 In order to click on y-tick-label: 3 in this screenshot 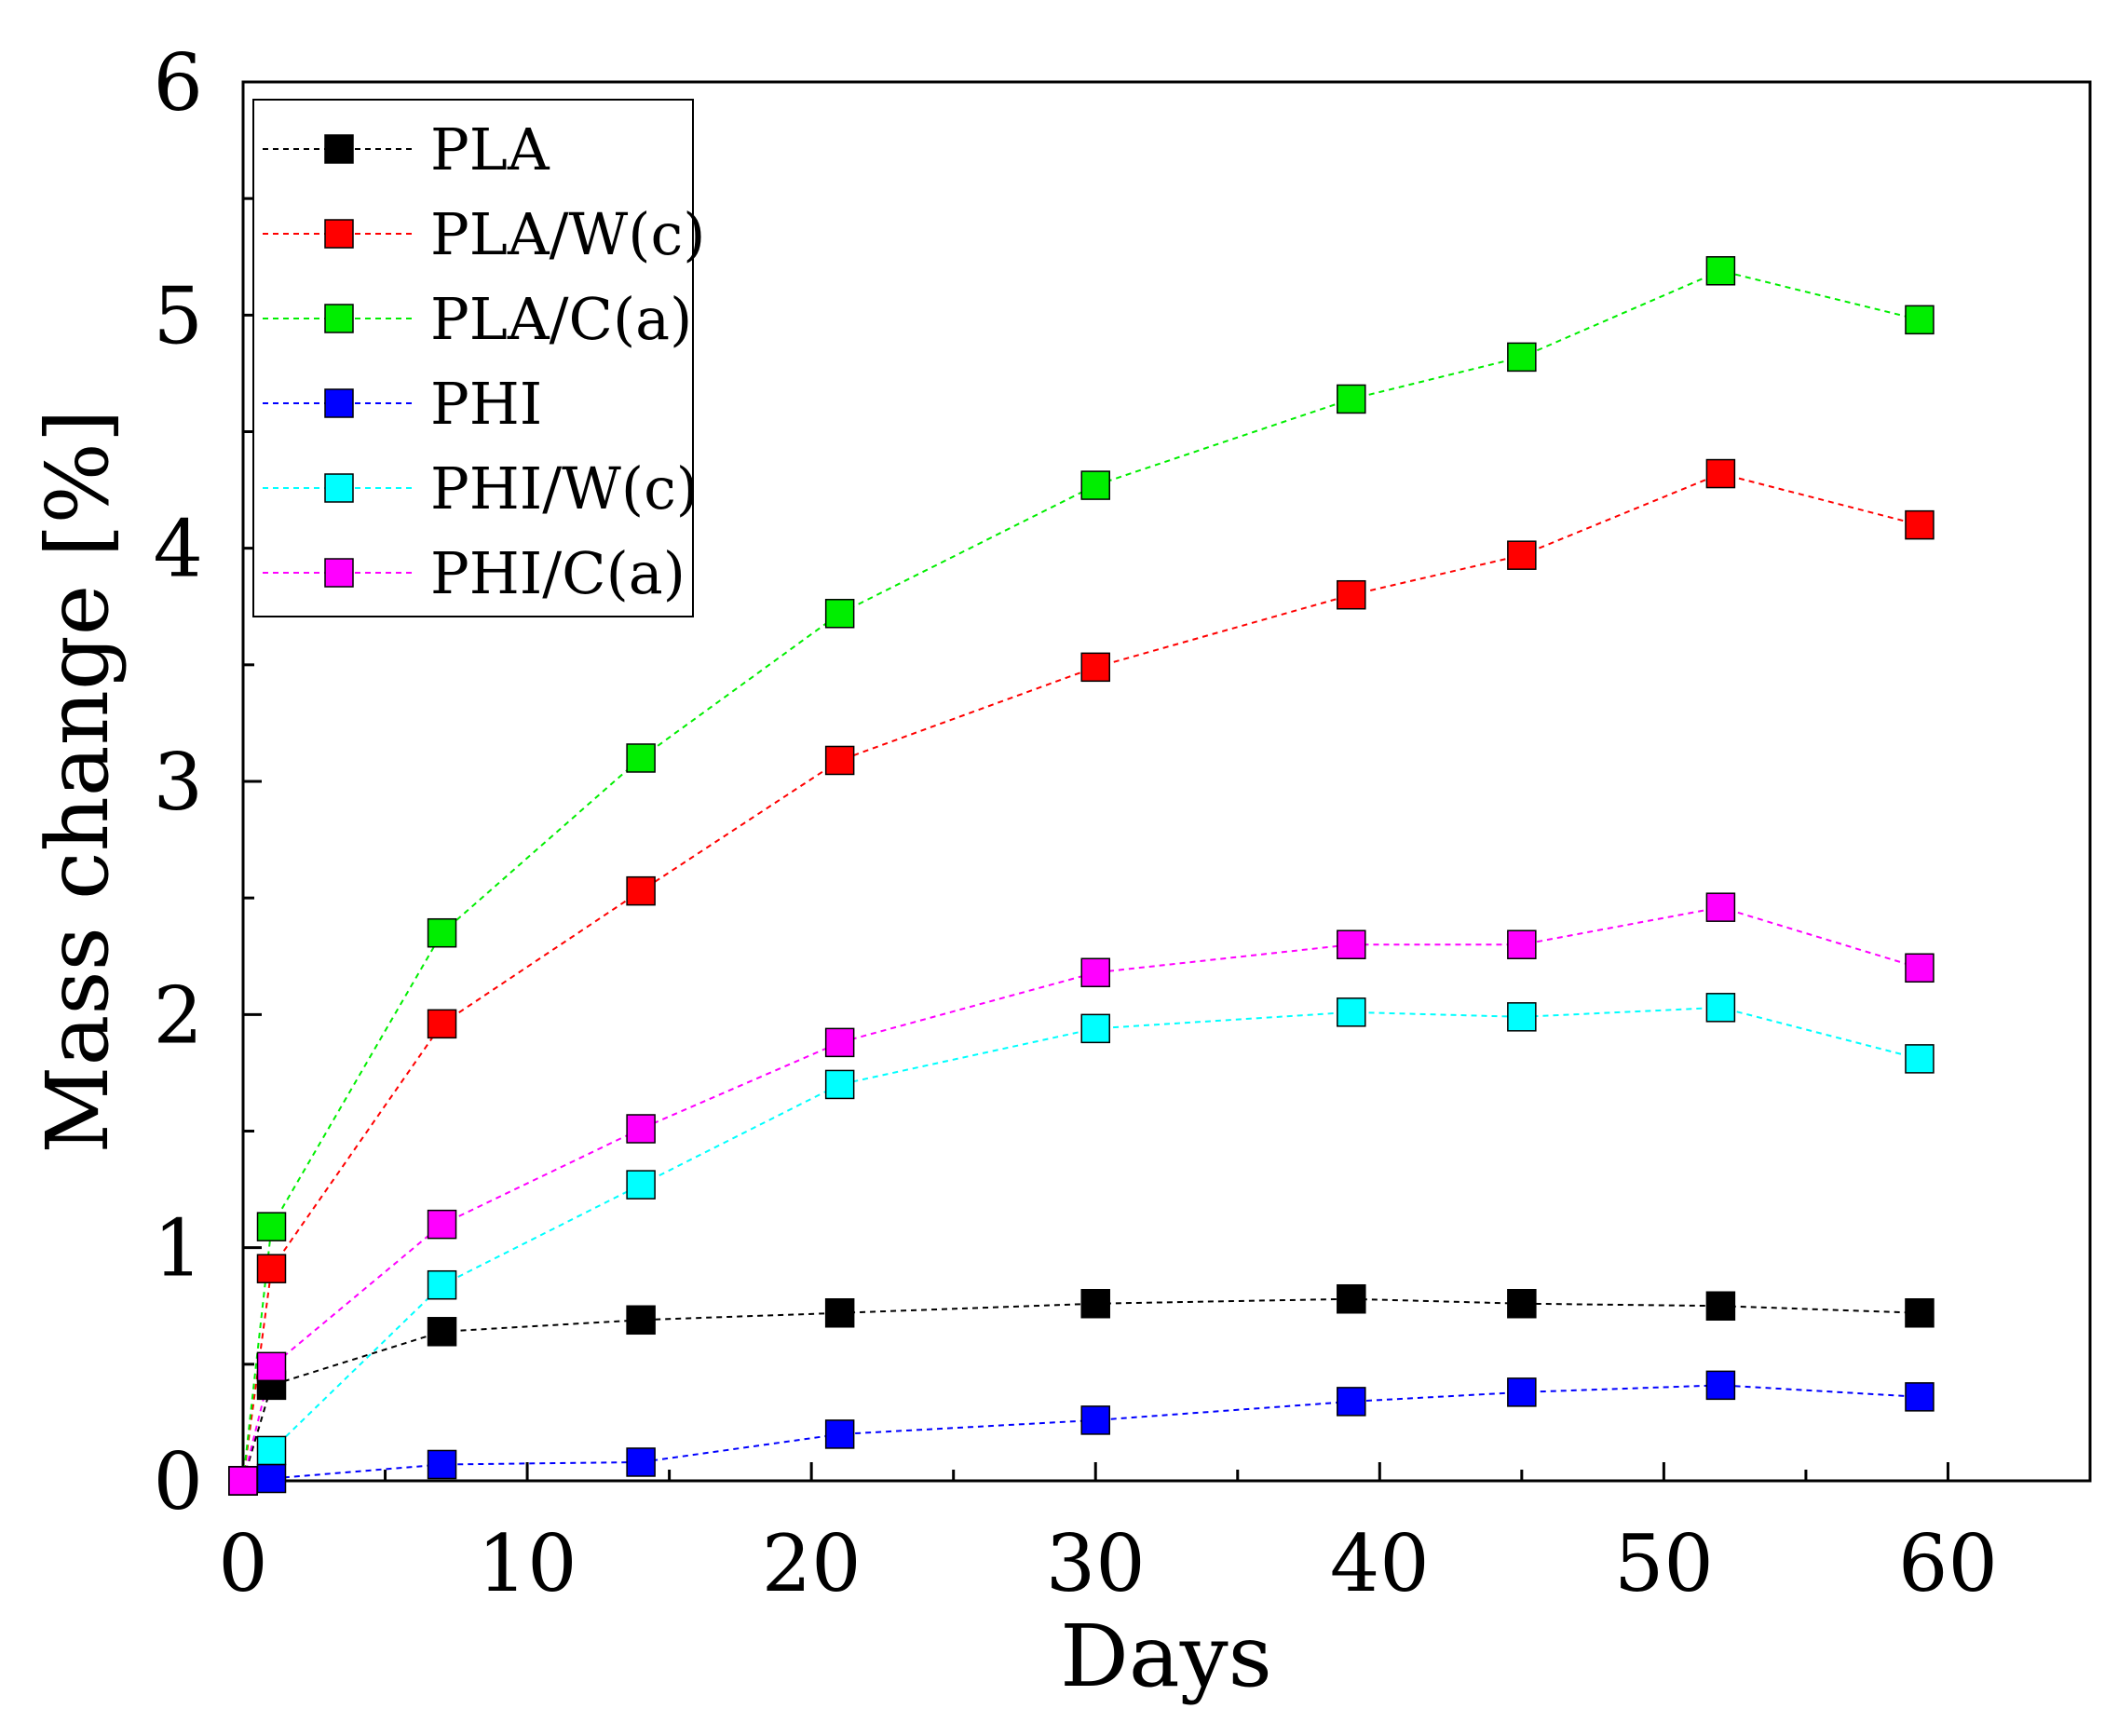, I will do `click(178, 782)`.